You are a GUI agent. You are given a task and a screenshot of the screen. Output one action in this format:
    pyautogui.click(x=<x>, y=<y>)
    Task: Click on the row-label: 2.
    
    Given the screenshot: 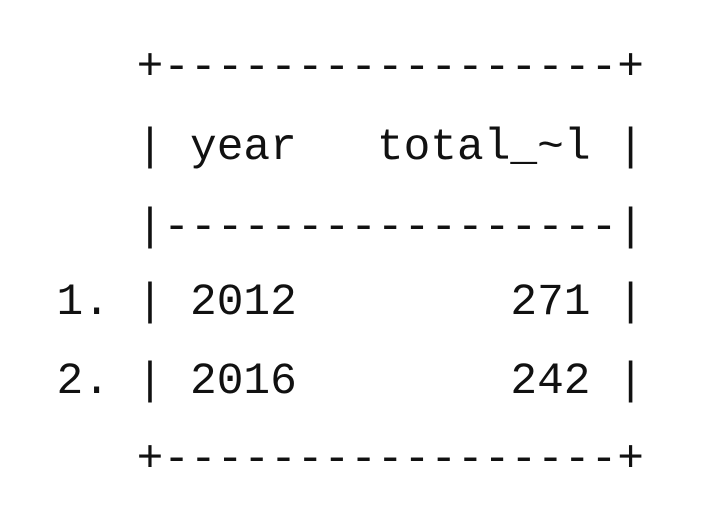 What is the action you would take?
    pyautogui.click(x=83, y=382)
    